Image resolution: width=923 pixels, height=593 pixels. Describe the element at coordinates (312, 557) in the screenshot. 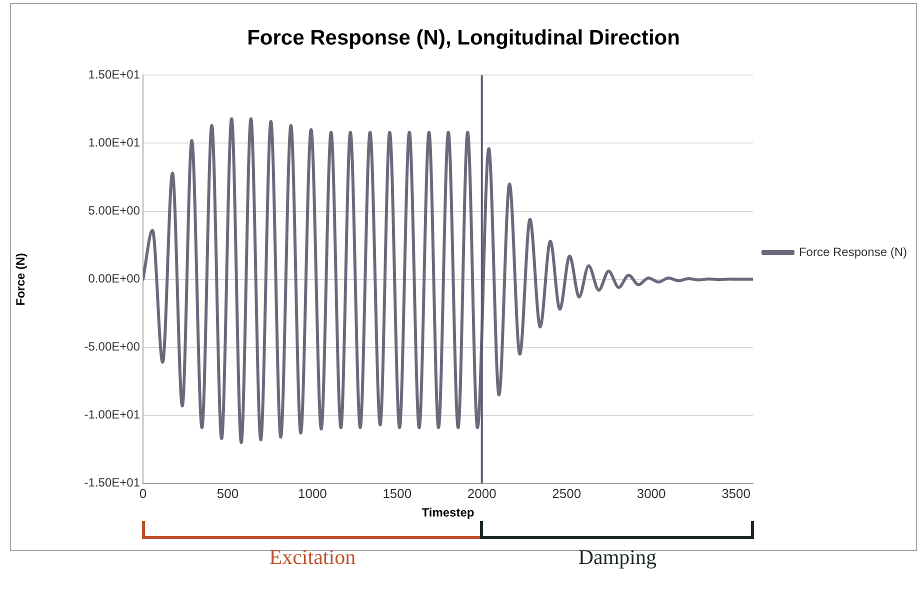

I see `text: Excitation` at that location.